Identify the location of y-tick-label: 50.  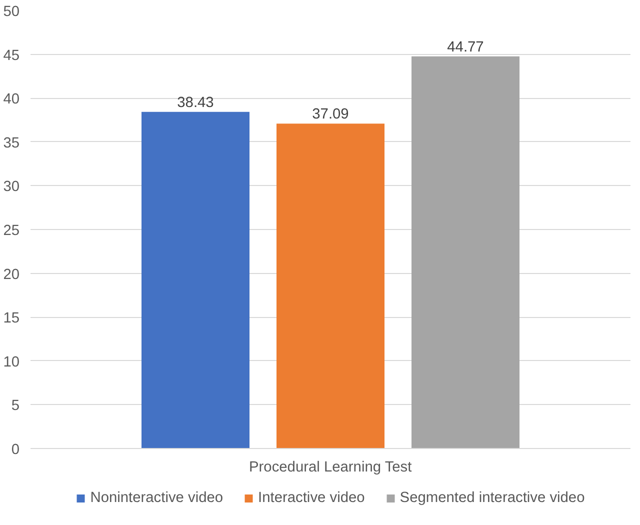
(11, 12).